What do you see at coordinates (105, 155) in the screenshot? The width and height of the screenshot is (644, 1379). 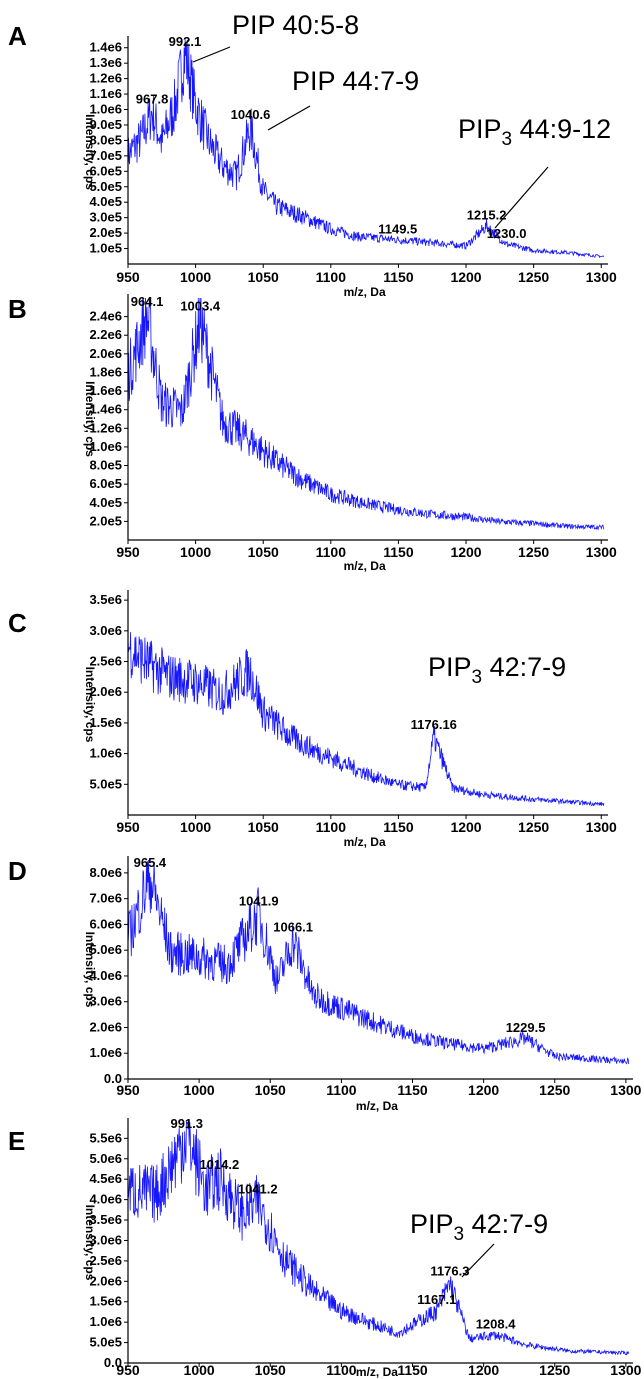 I see `y-tick-label: 7.0e5` at bounding box center [105, 155].